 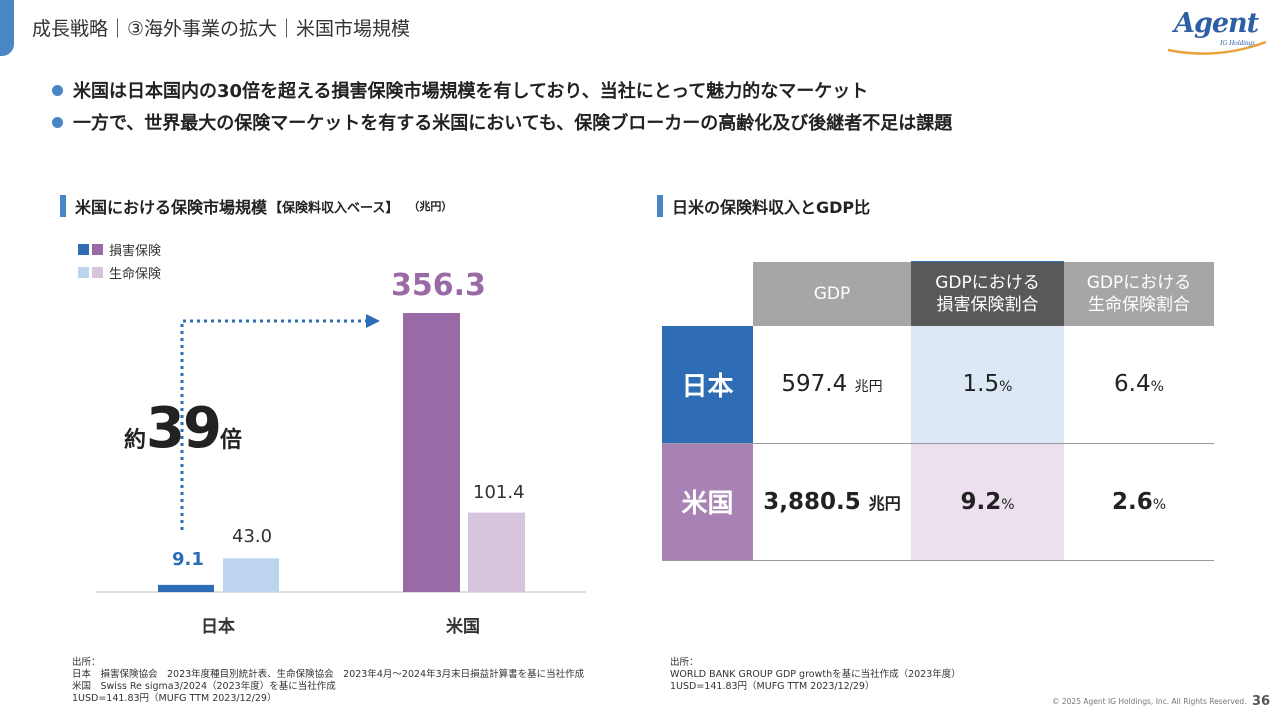 I want to click on multiple-callout: 約39倍, so click(x=183, y=428).